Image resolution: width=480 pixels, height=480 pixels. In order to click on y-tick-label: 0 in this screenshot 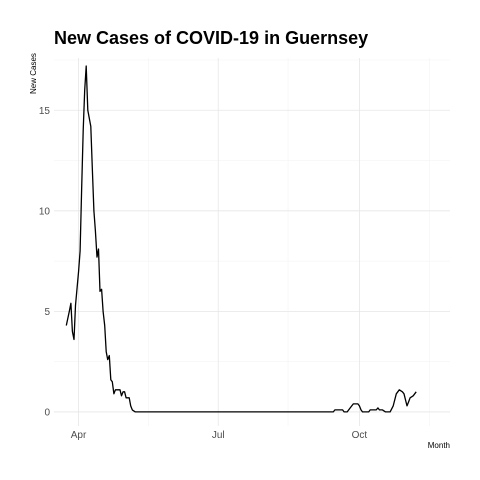, I will do `click(47, 412)`.